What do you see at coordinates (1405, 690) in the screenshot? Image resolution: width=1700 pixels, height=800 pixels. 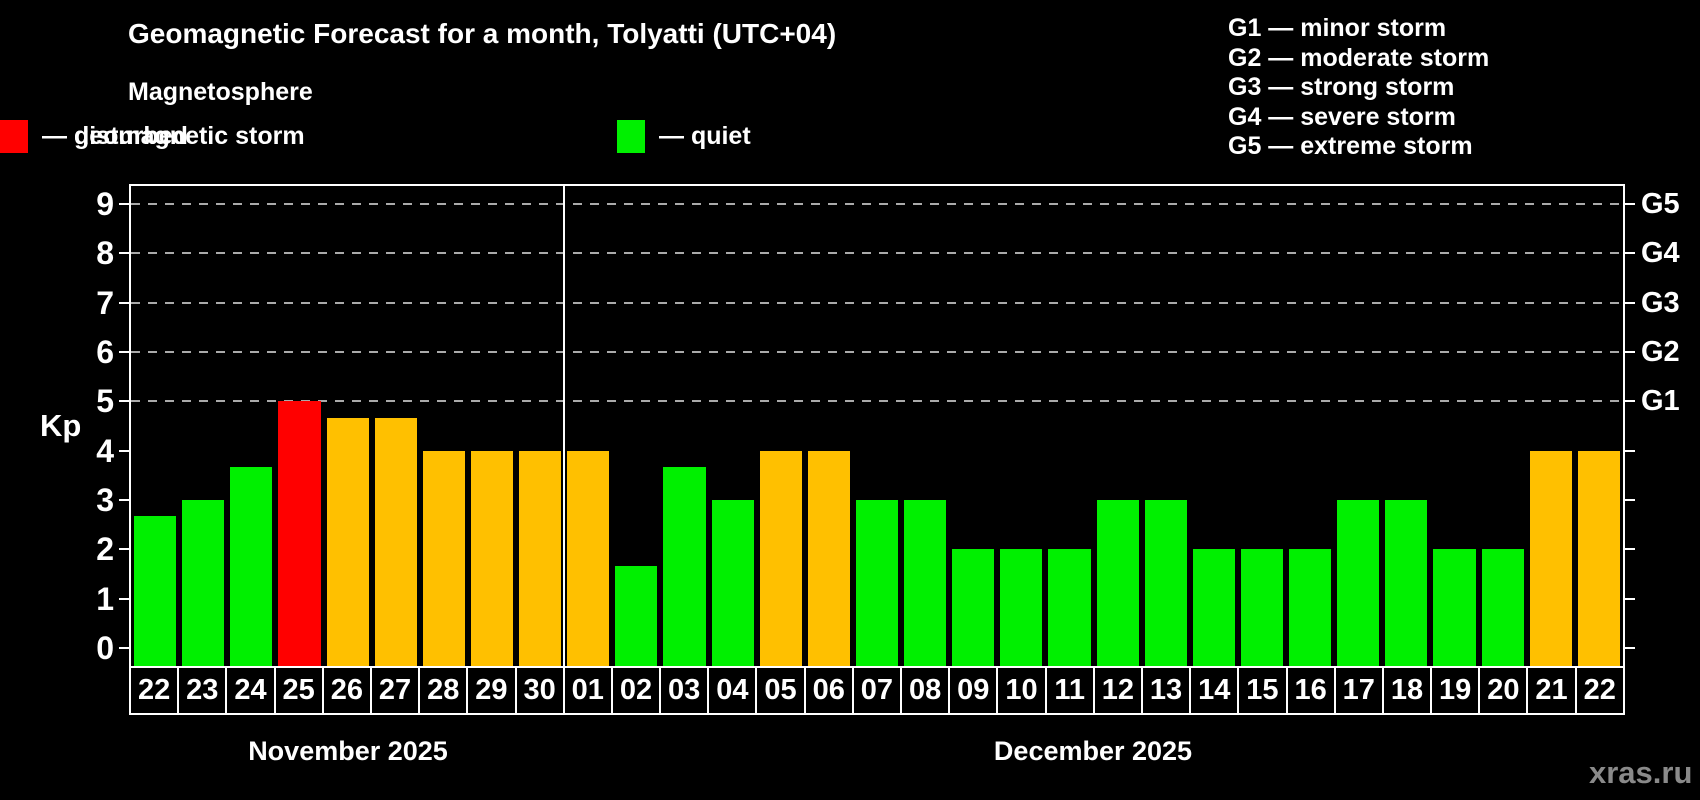 I see `date-cell-dec-18: 18` at bounding box center [1405, 690].